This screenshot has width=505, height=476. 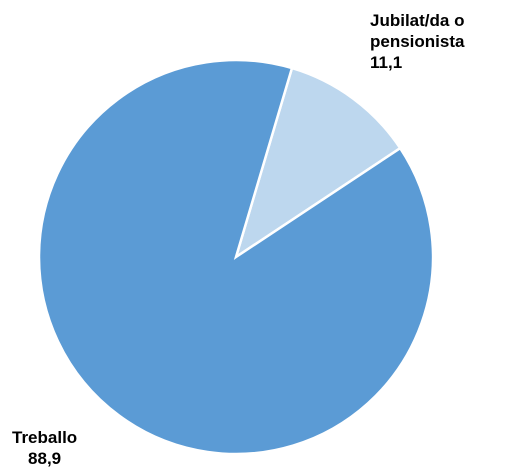 I want to click on value-label: 11,1, so click(x=386, y=62).